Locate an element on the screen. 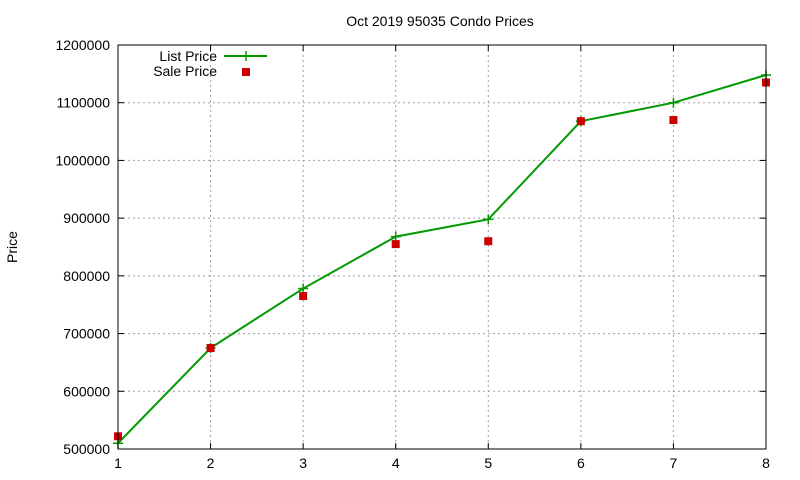 The width and height of the screenshot is (800, 480). y-tick-label: 1100000 is located at coordinates (84, 103).